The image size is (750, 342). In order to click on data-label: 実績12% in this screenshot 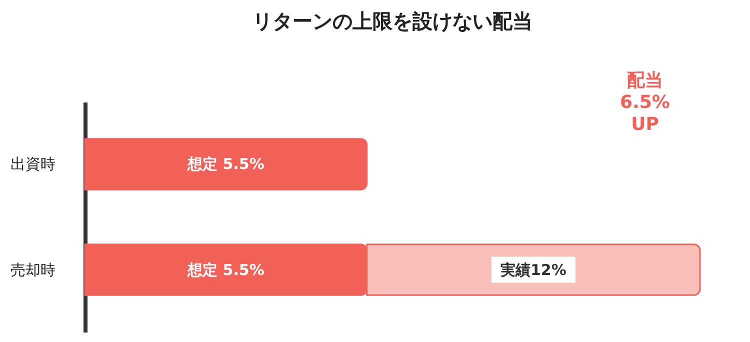, I will do `click(532, 269)`.